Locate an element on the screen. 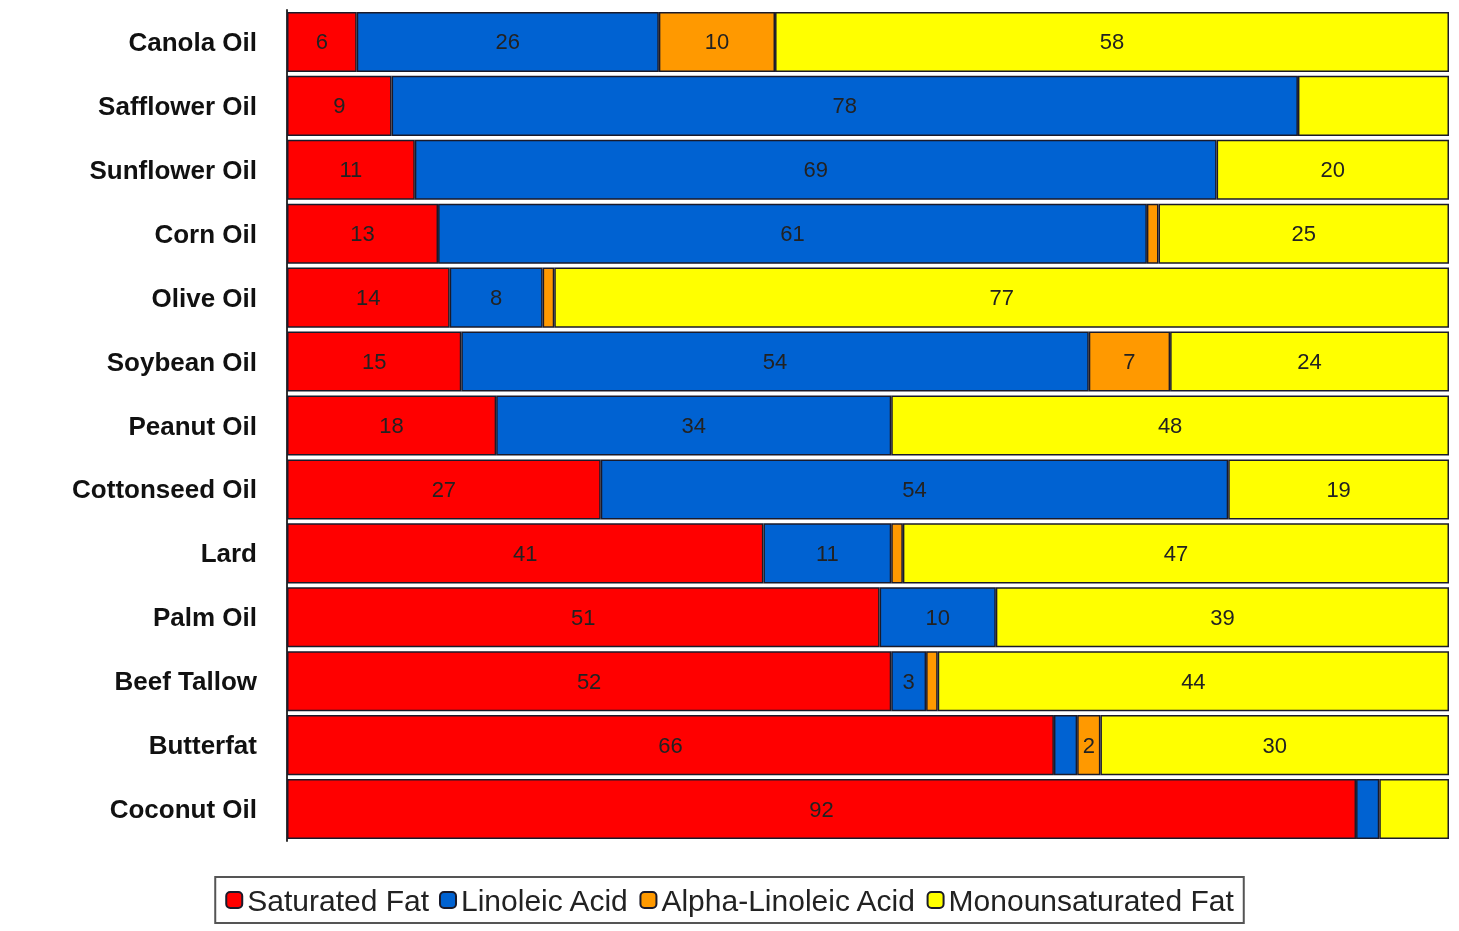 The image size is (1459, 931). data-label: 58 is located at coordinates (1112, 42).